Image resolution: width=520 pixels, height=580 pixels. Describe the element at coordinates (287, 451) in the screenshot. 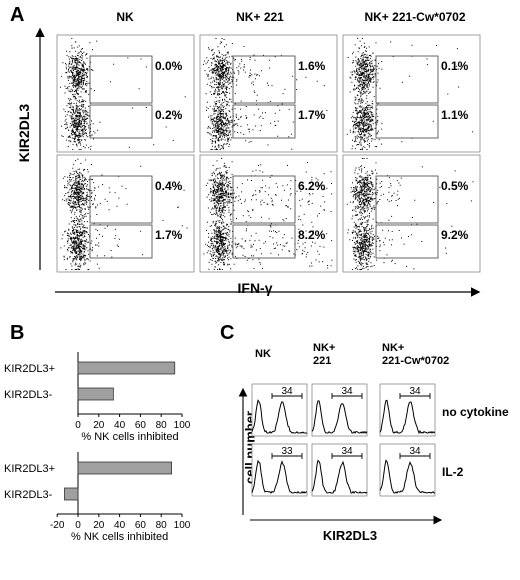

I see `gate-value: 33` at that location.